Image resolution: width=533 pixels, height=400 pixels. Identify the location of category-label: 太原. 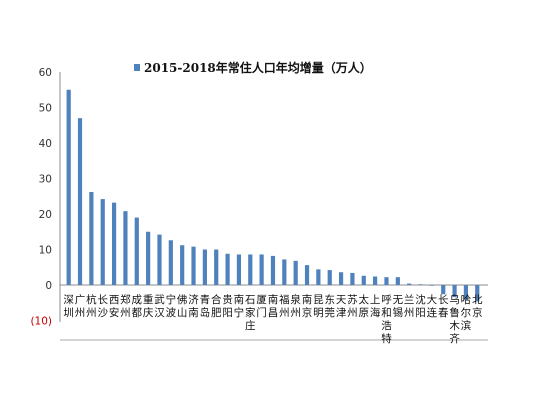
(364, 306).